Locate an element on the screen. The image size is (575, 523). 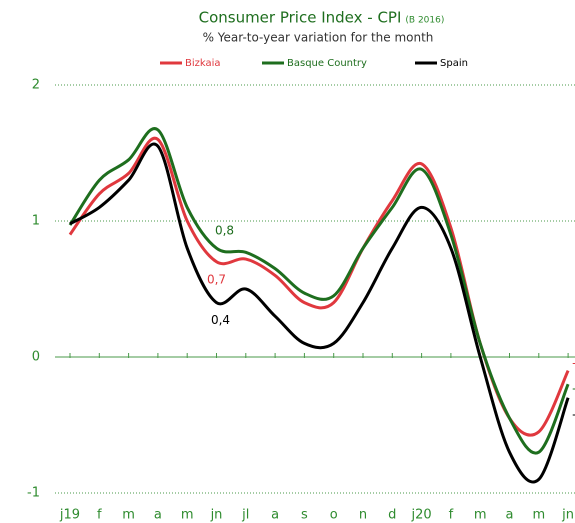
y-tick-label: 2 is located at coordinates (36, 85).